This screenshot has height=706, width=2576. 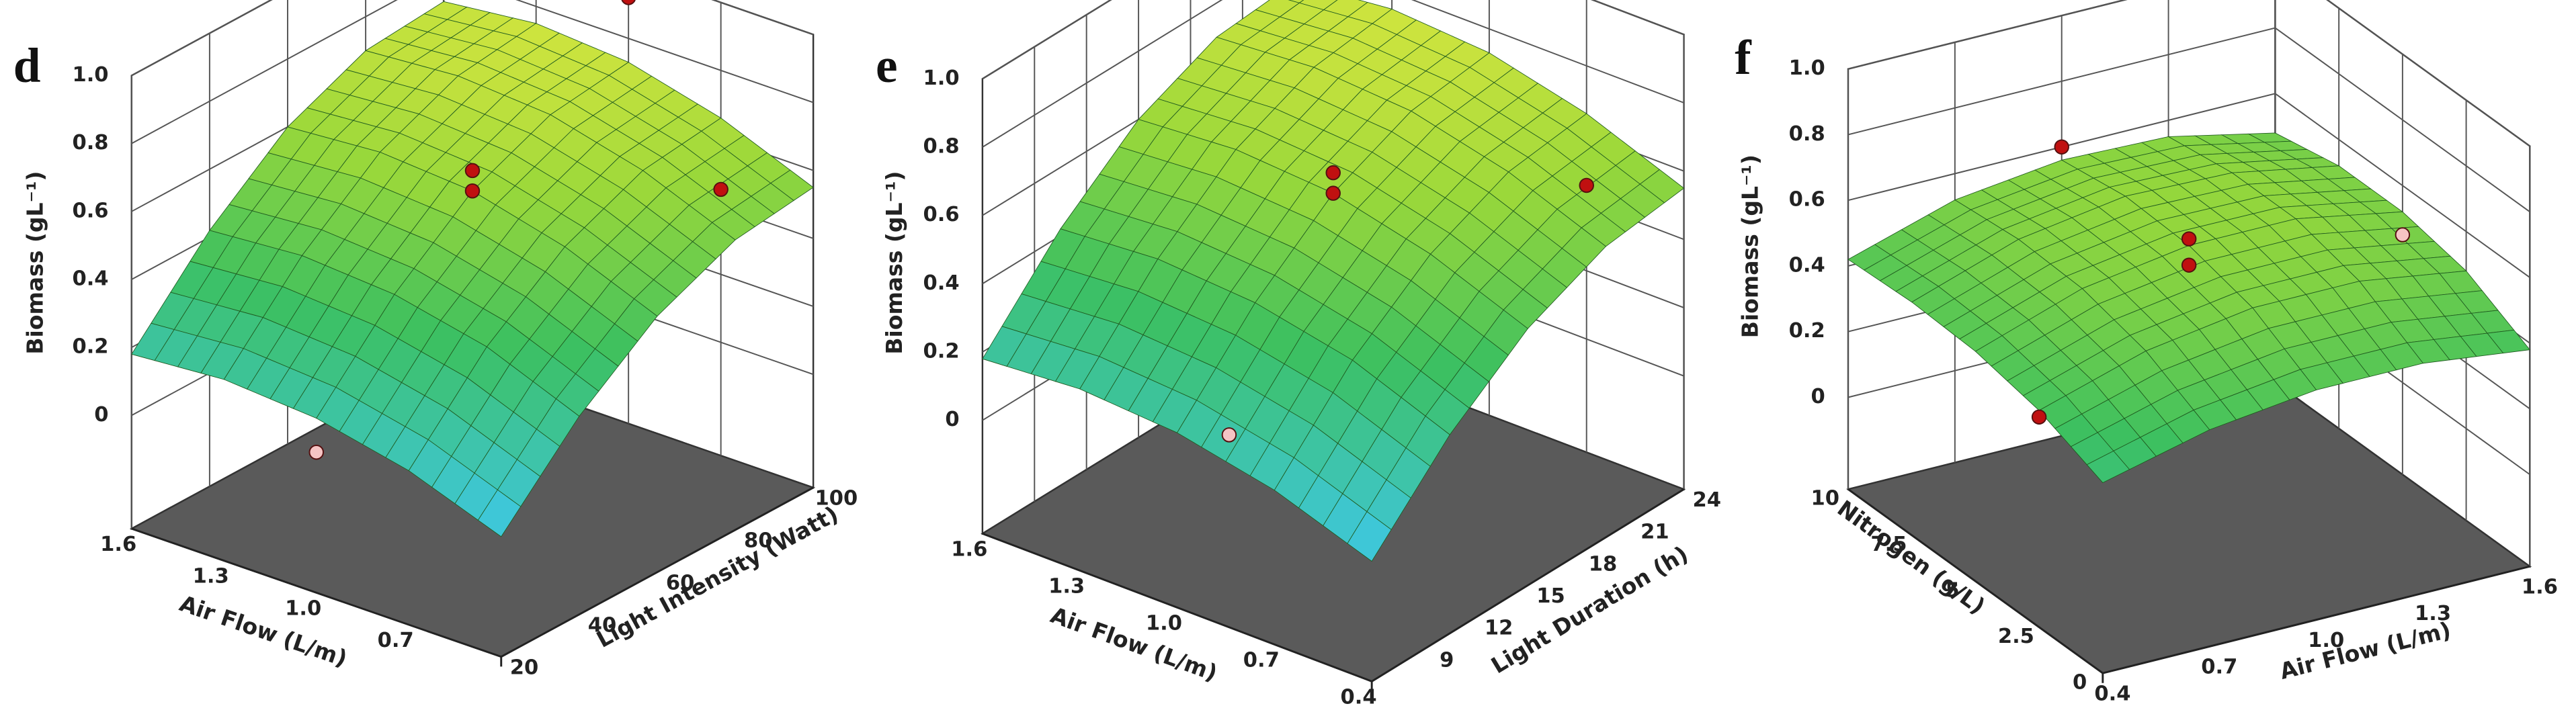 What do you see at coordinates (2433, 613) in the screenshot?
I see `y-tick-label: 1.3` at bounding box center [2433, 613].